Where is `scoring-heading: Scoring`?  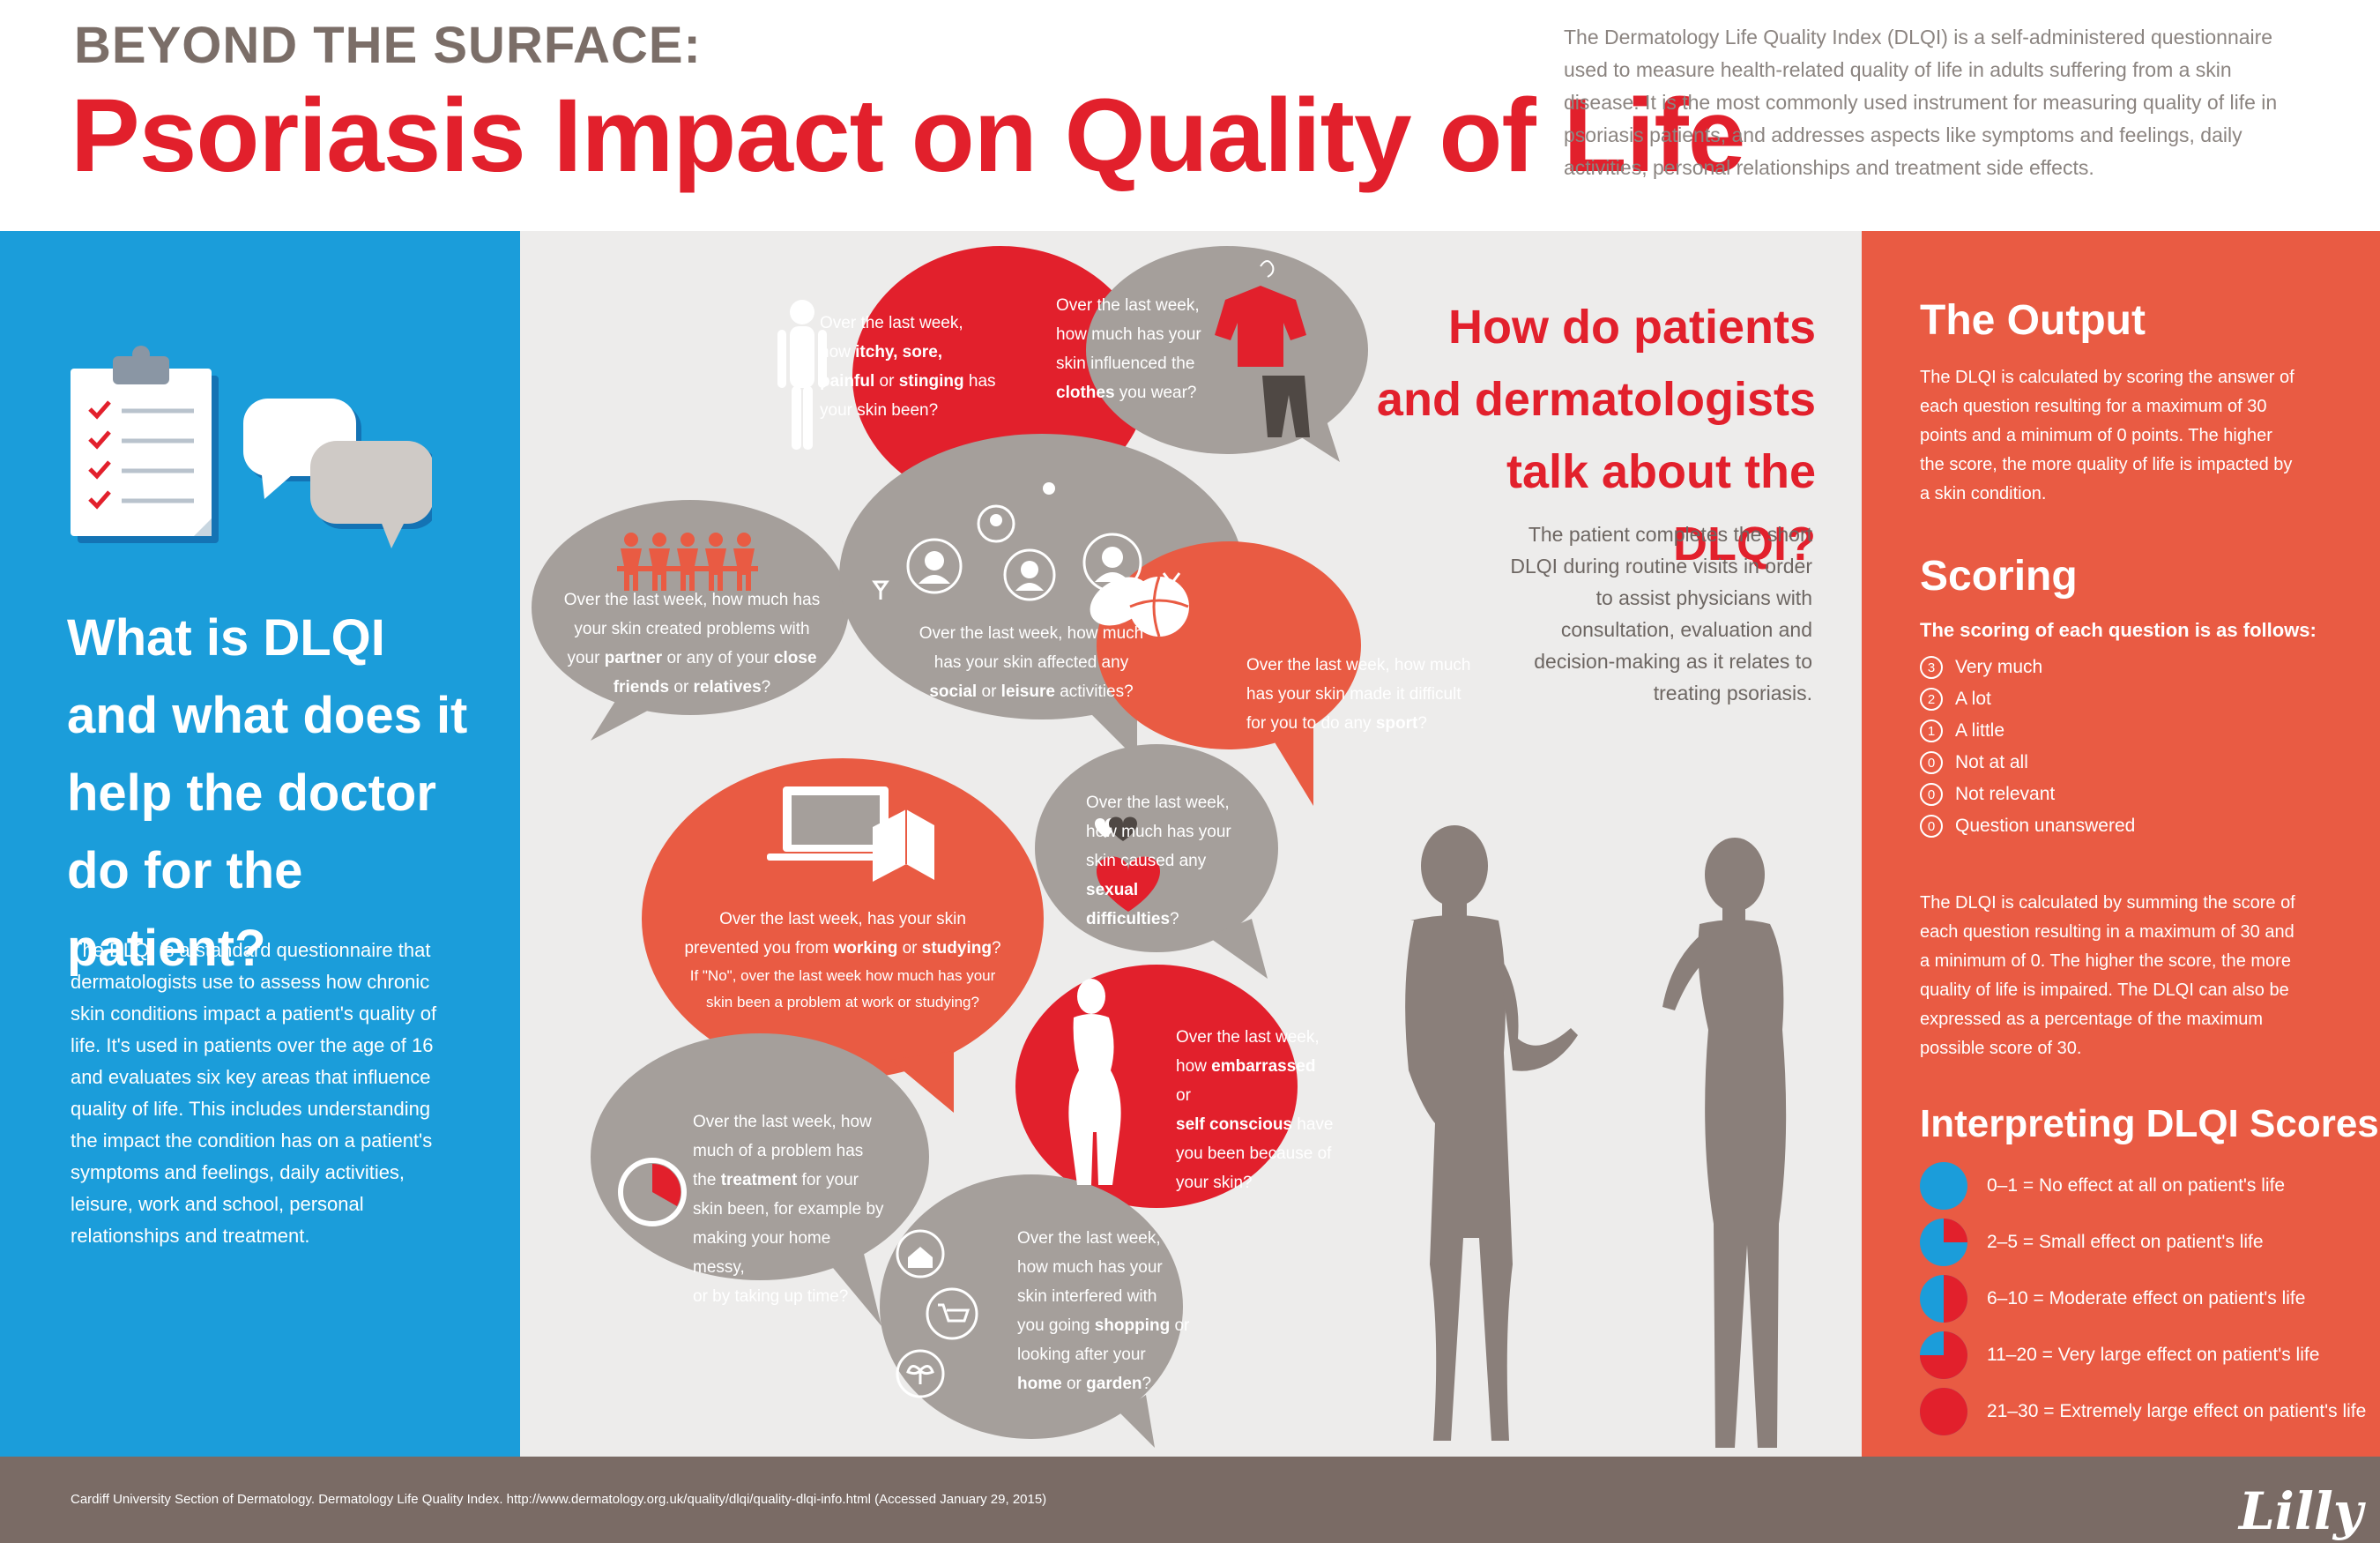 scoring-heading: Scoring is located at coordinates (1999, 576).